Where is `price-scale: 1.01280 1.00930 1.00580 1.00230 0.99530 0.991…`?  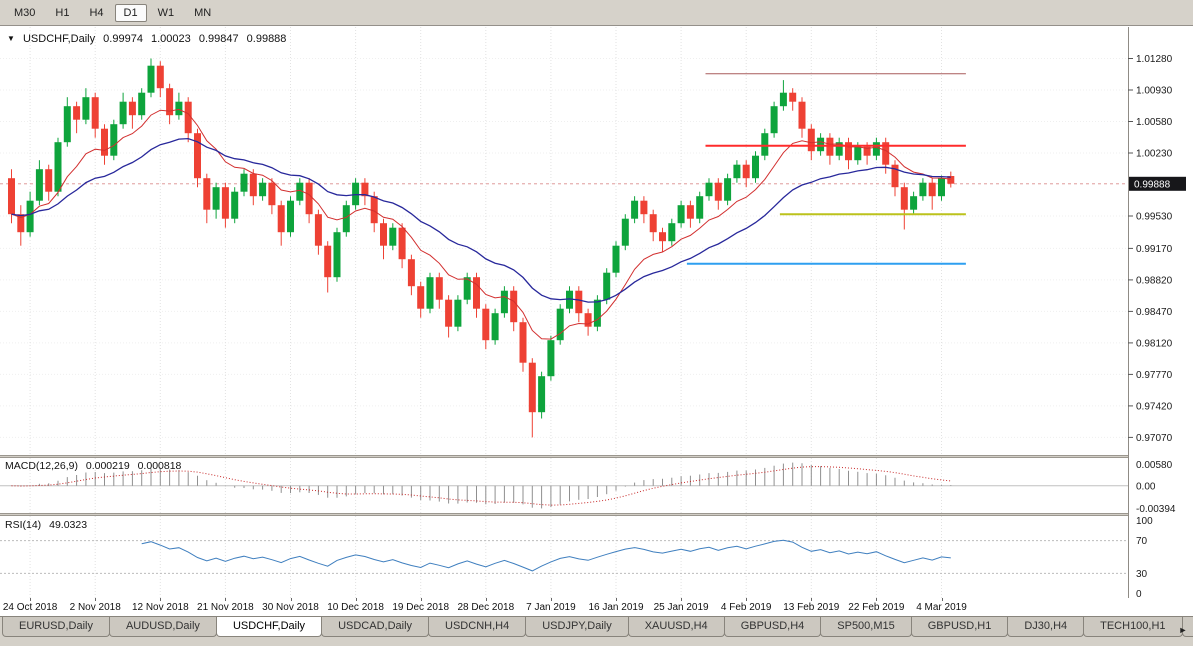 price-scale: 1.01280 1.00930 1.00580 1.00230 0.99530 0.991… is located at coordinates (1160, 312).